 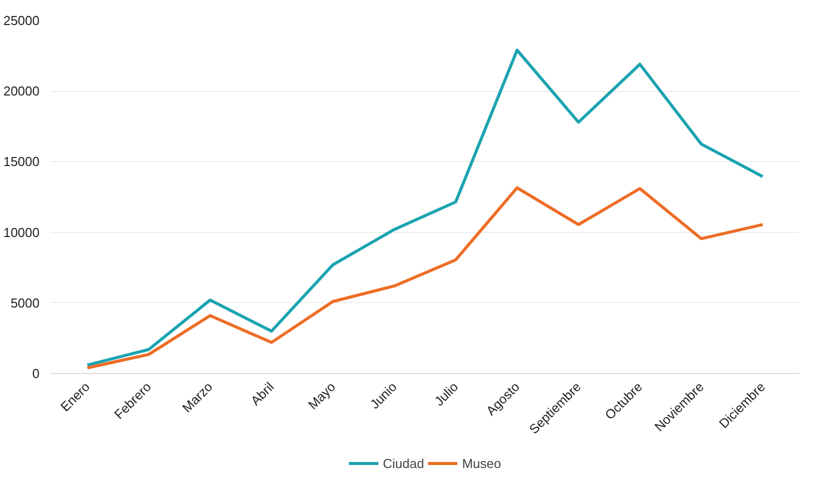 I want to click on legend-label: Museo, so click(x=482, y=463).